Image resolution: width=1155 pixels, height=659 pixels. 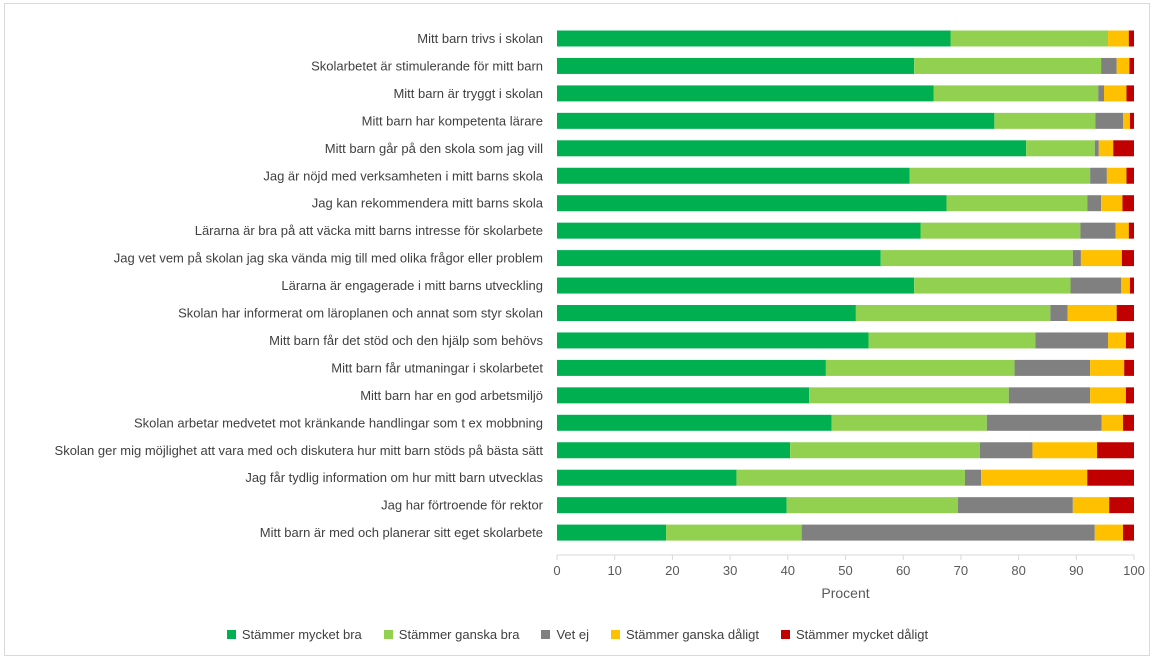 I want to click on legend-item: Vet ej, so click(x=565, y=634).